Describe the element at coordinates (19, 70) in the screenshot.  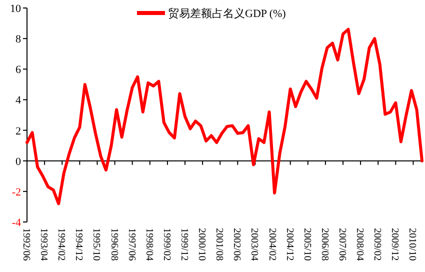
I see `y-tick-label: 6` at that location.